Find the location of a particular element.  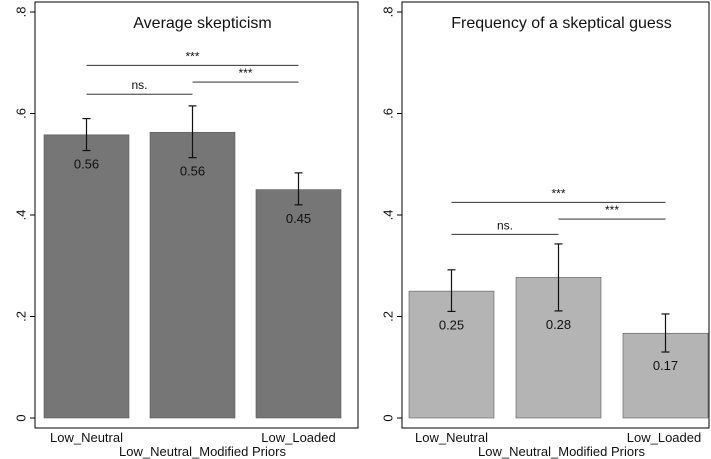

data-label-3: 0.45 is located at coordinates (298, 218).